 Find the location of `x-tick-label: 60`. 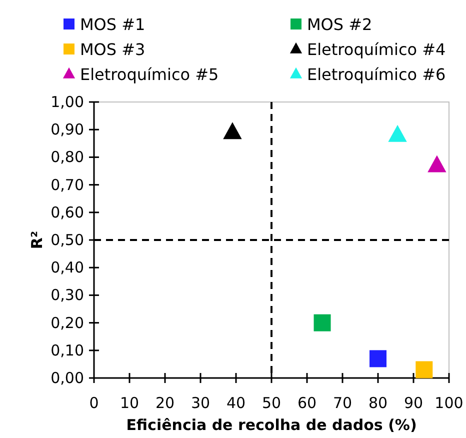

x-tick-label: 60 is located at coordinates (307, 403).